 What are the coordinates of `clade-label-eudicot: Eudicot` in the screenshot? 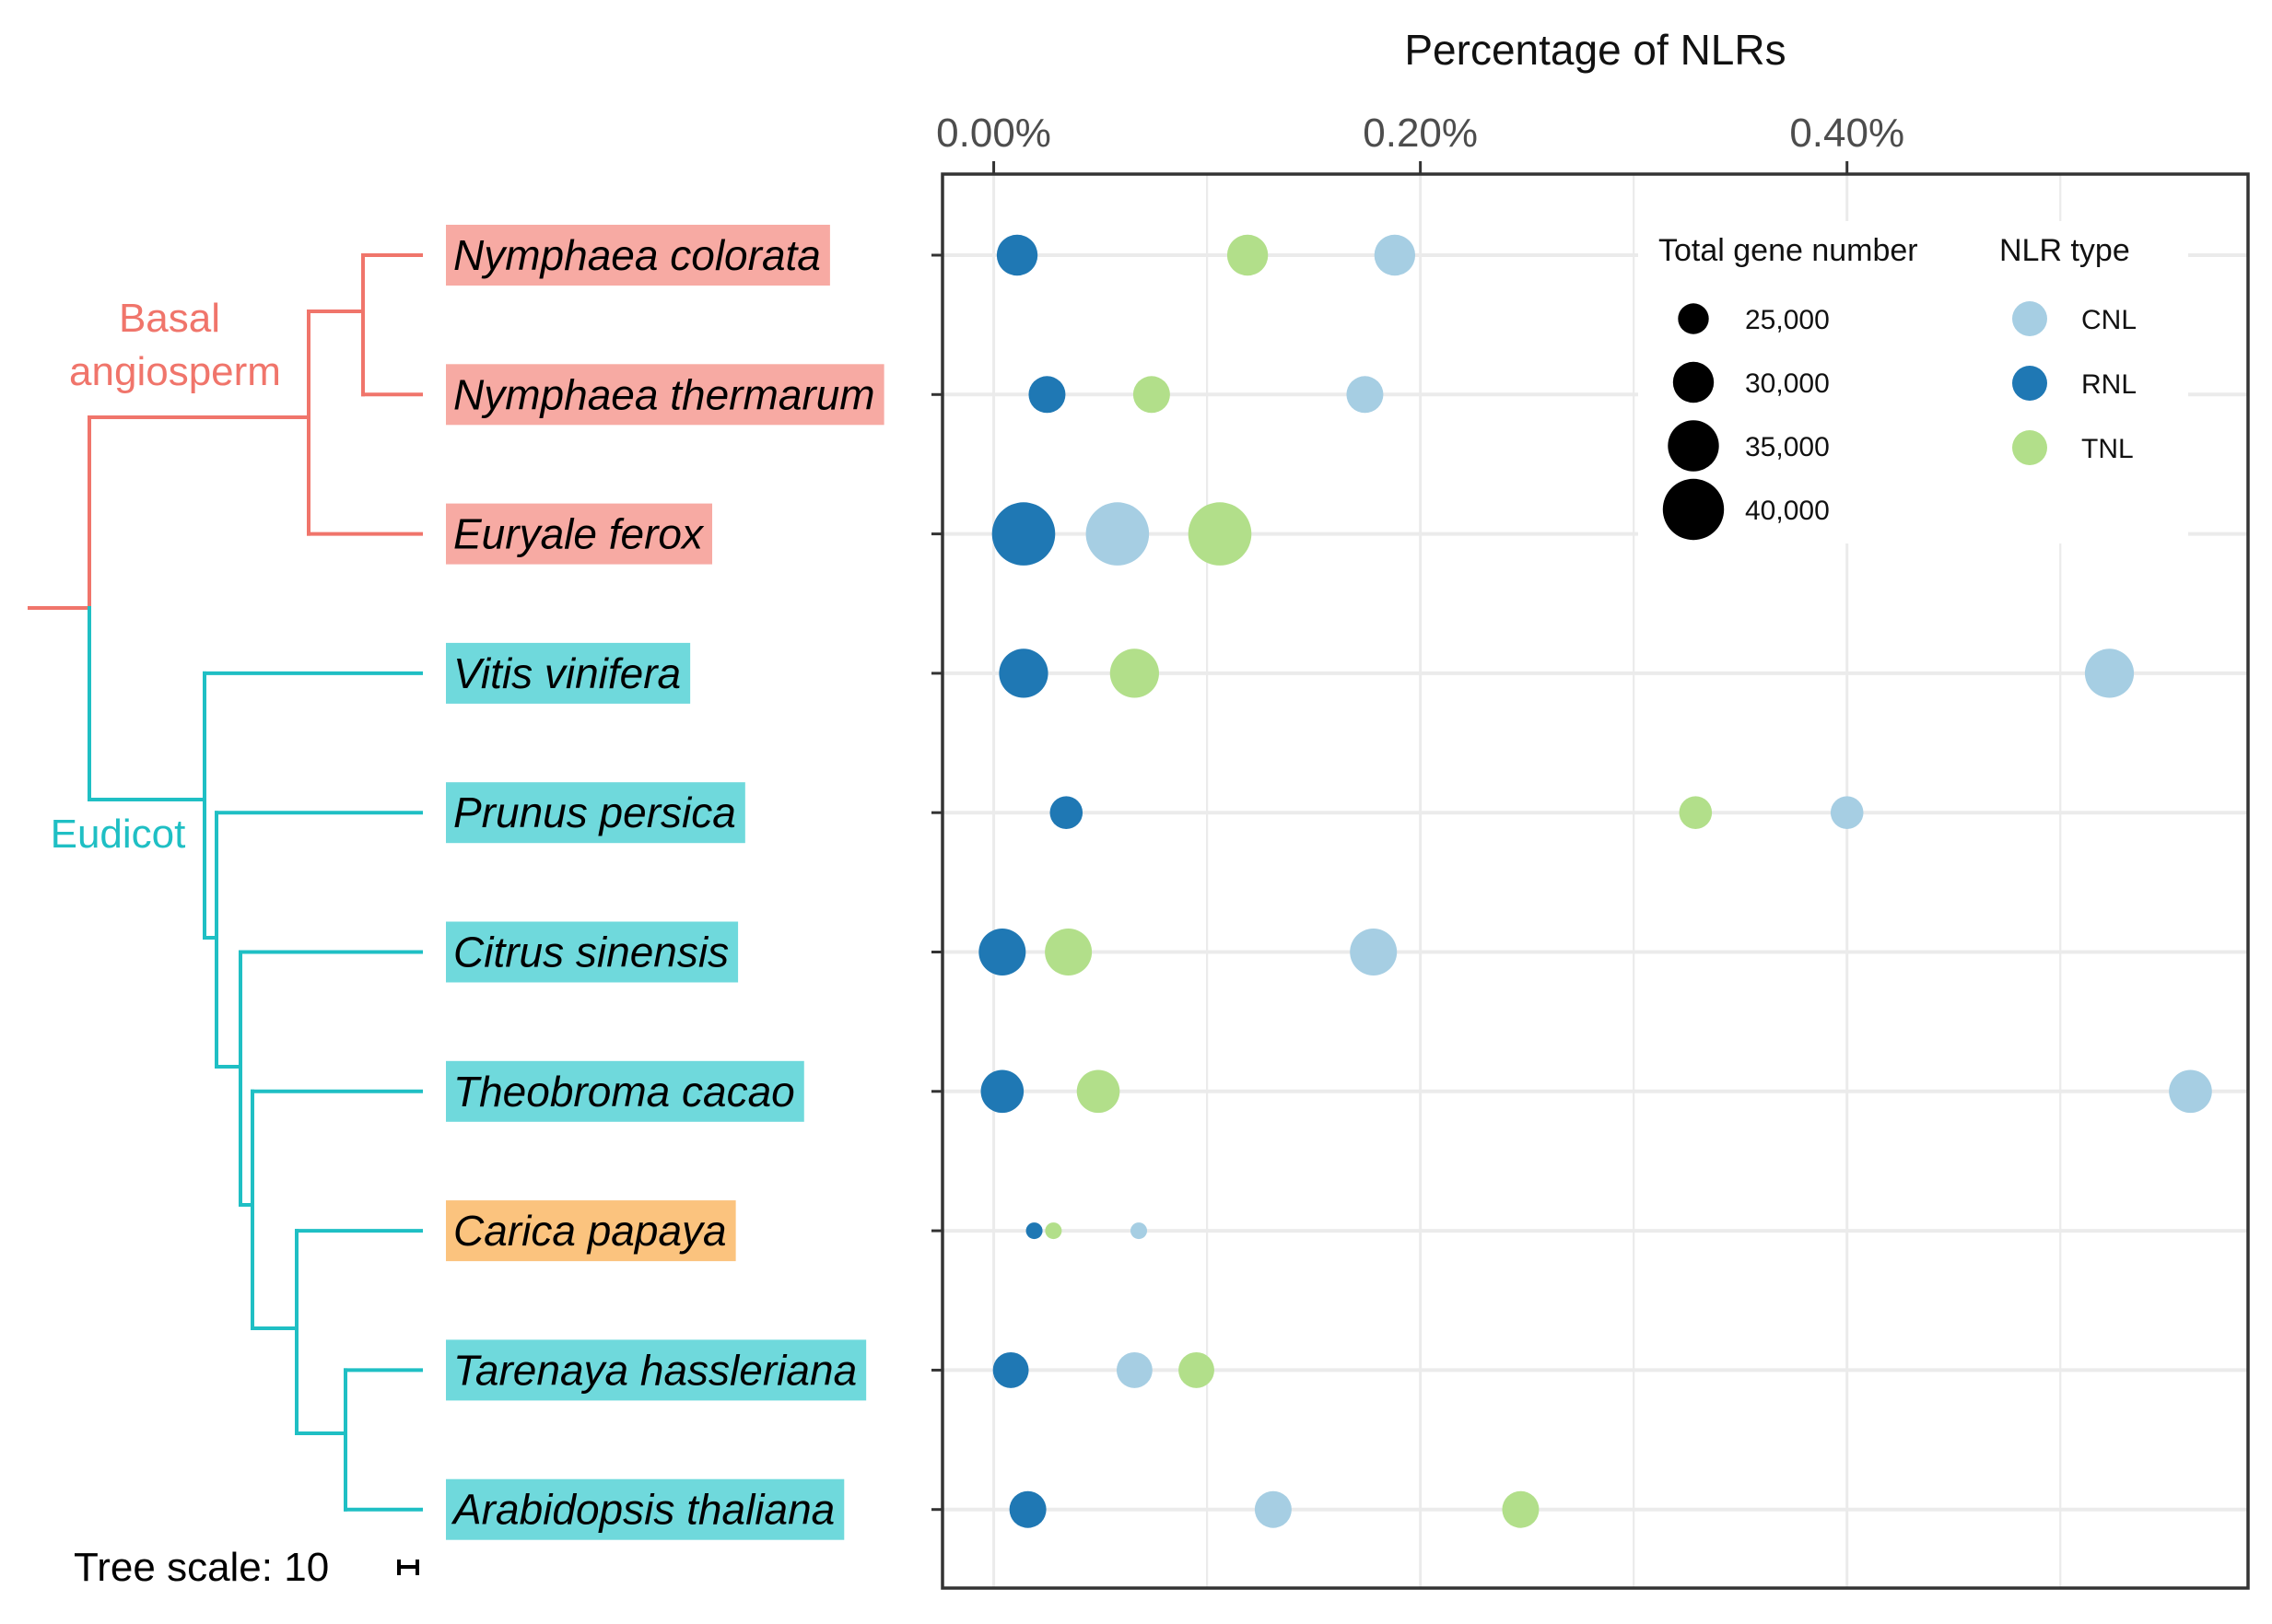 It's located at (118, 834).